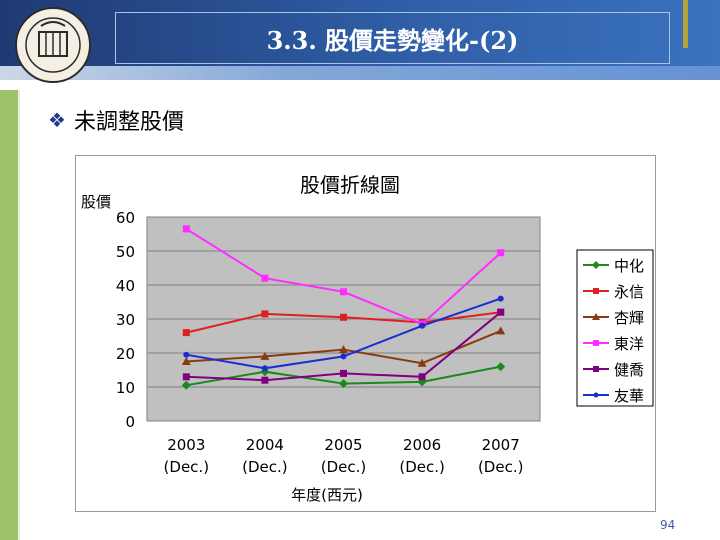 The width and height of the screenshot is (720, 540). Describe the element at coordinates (343, 445) in the screenshot. I see `x-tick-label: 2005` at that location.